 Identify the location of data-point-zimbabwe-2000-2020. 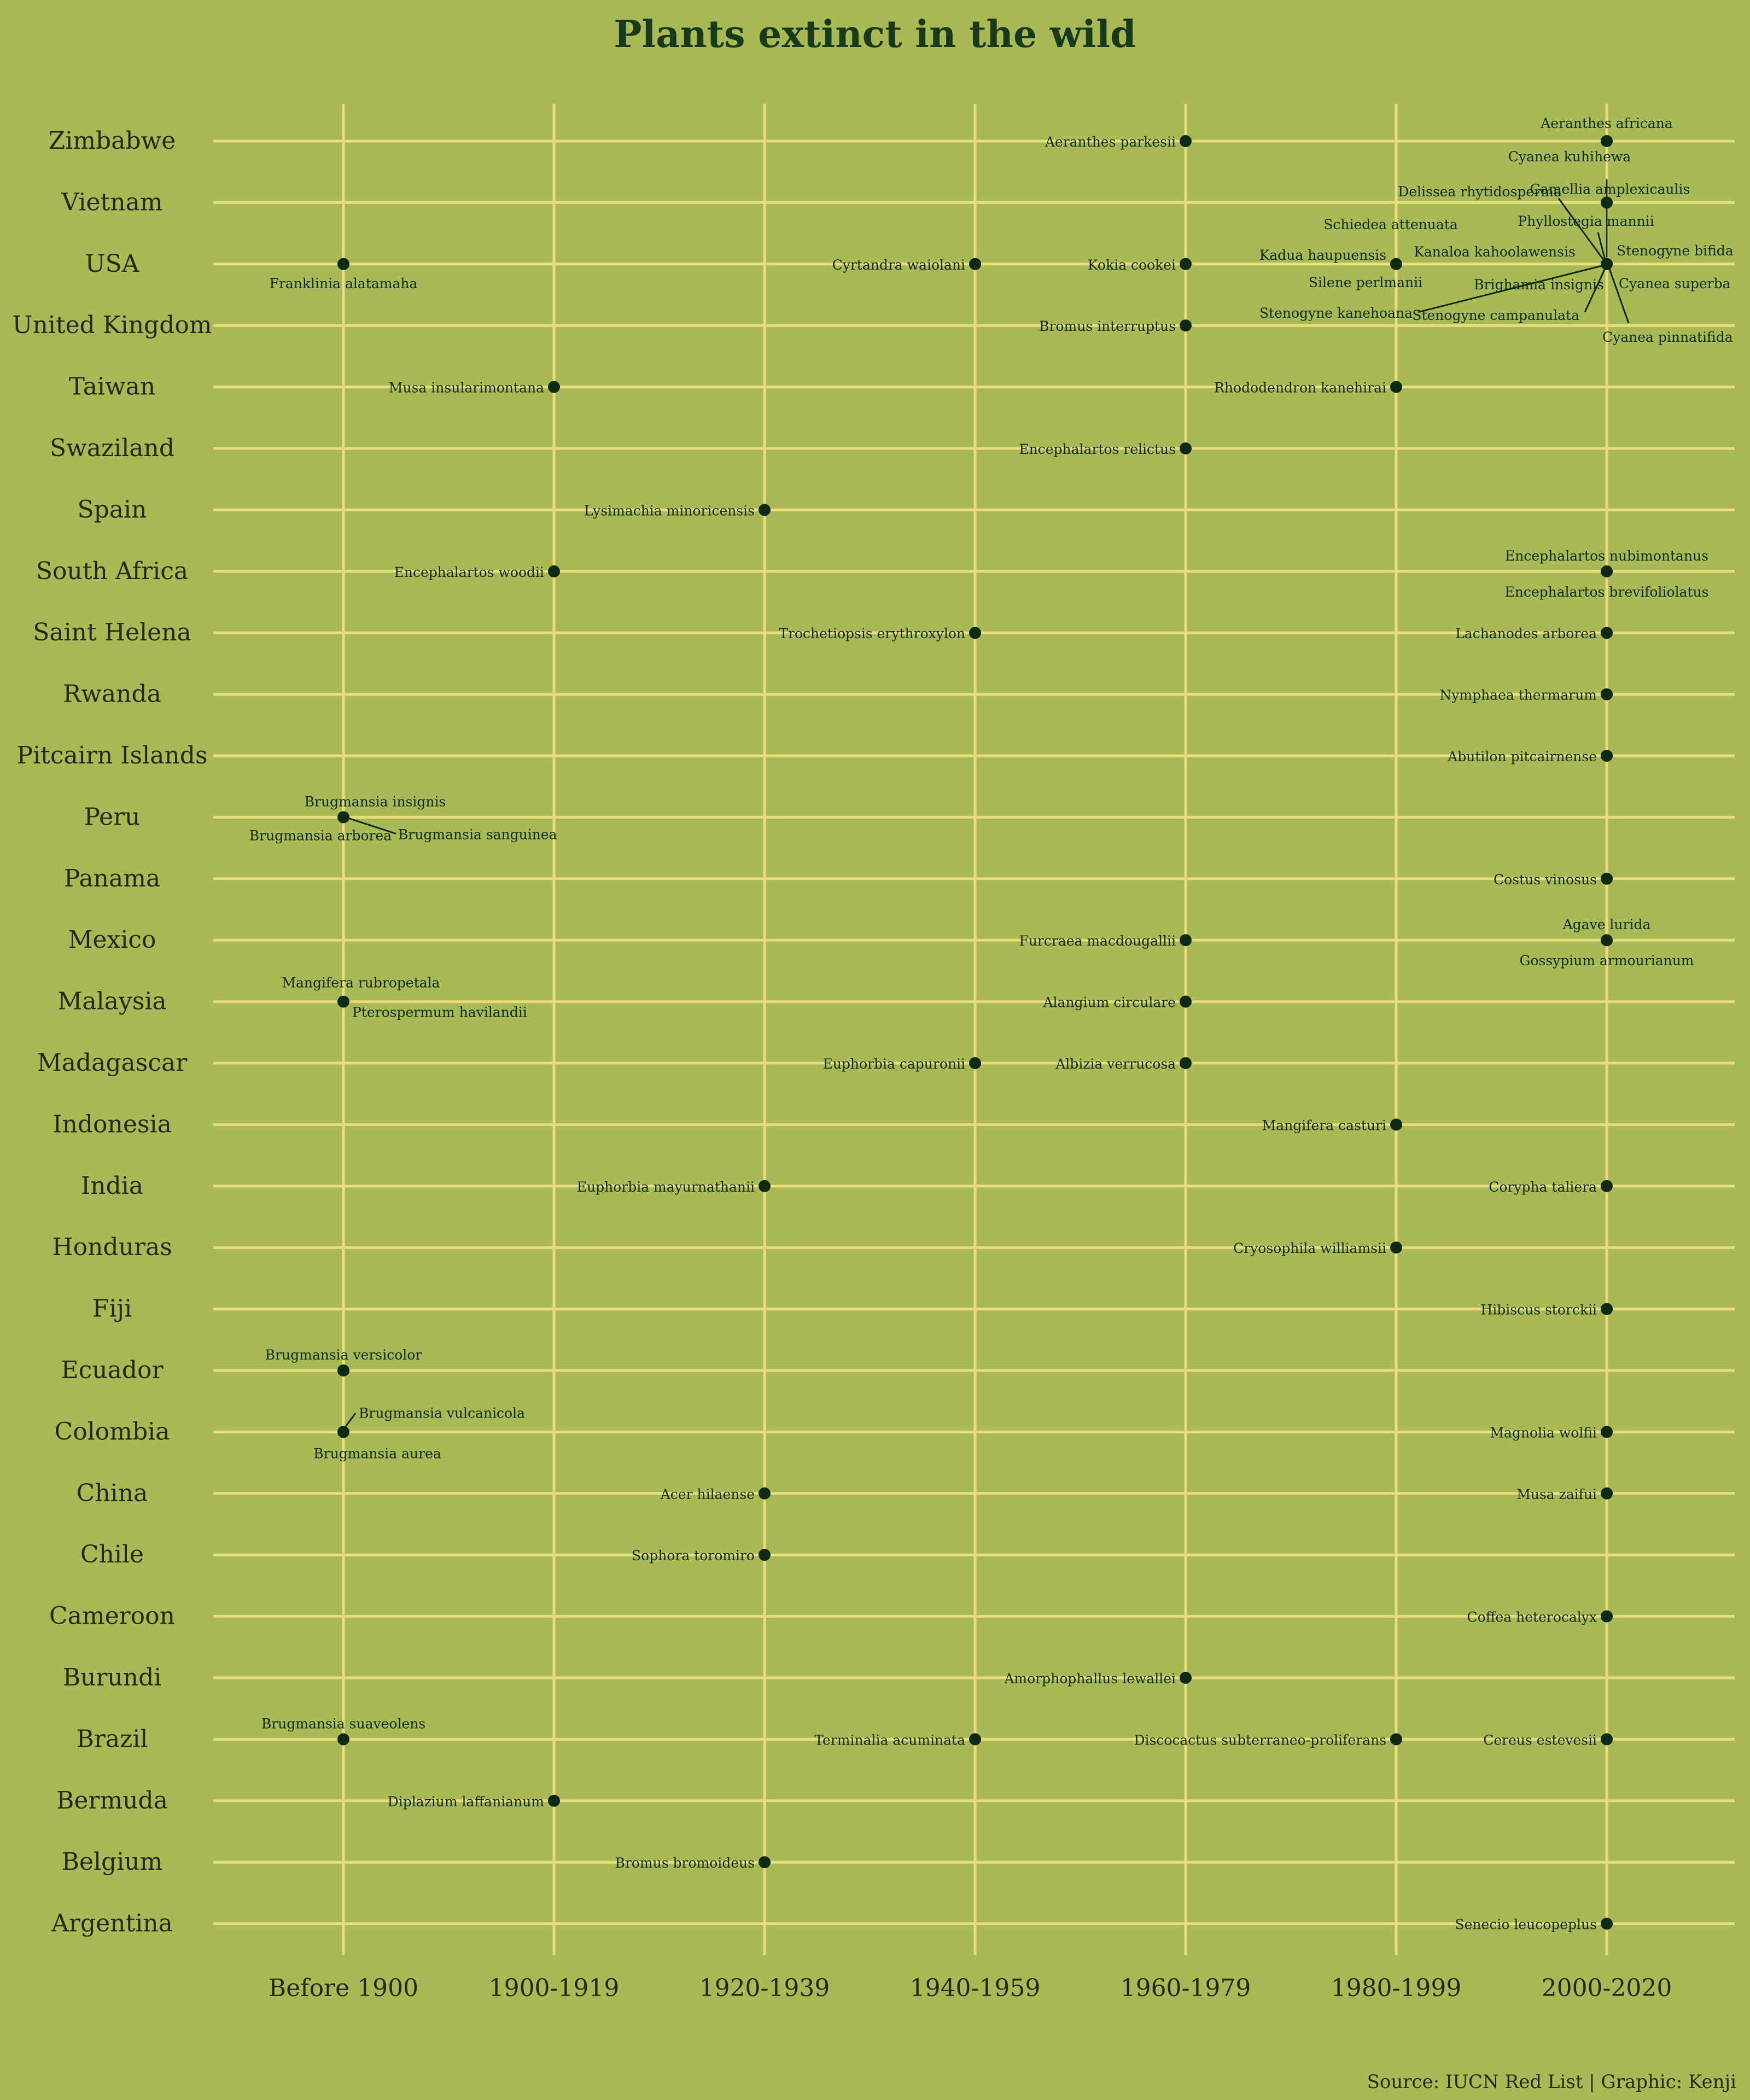
(1607, 141).